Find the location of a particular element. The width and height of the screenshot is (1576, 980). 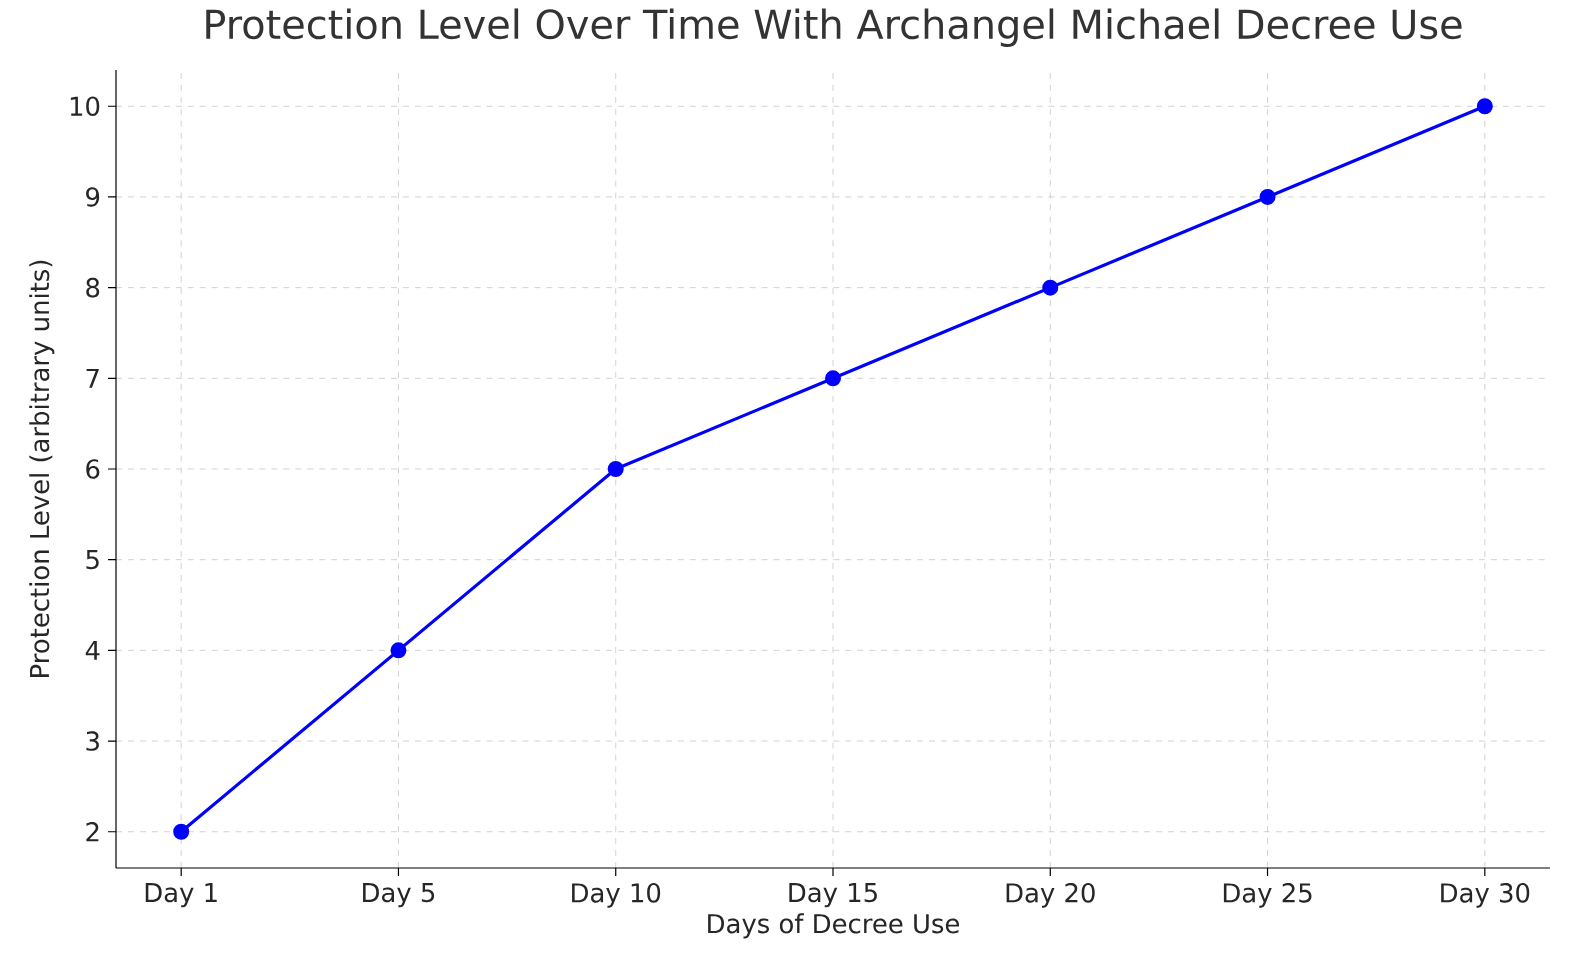

x-tick-label: Day 5 is located at coordinates (399, 895).